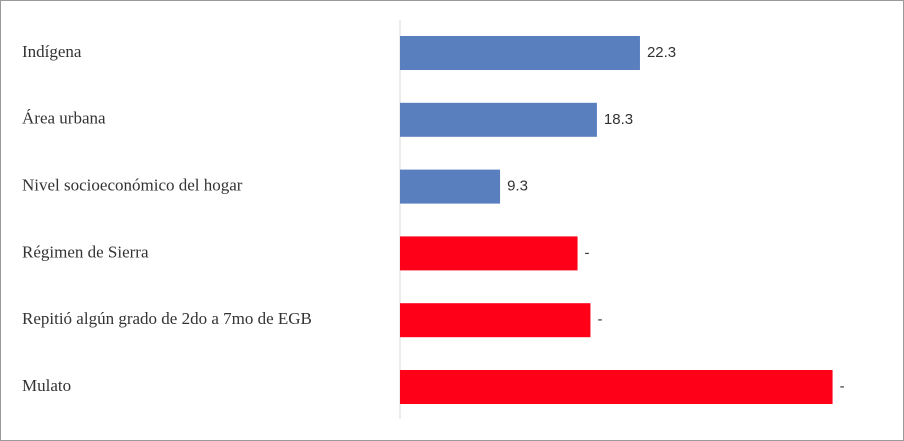 This screenshot has width=904, height=441. Describe the element at coordinates (46, 385) in the screenshot. I see `category-label: Mulato` at that location.